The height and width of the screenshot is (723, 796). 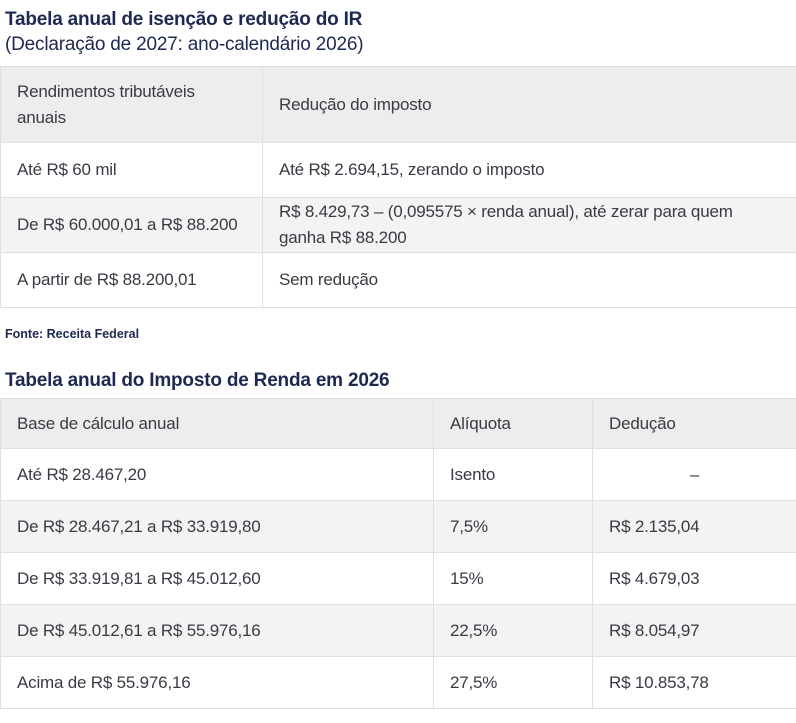 I want to click on table-cell-income-range: De R$ 60.000,01 a R$ 88.200, so click(x=131, y=225).